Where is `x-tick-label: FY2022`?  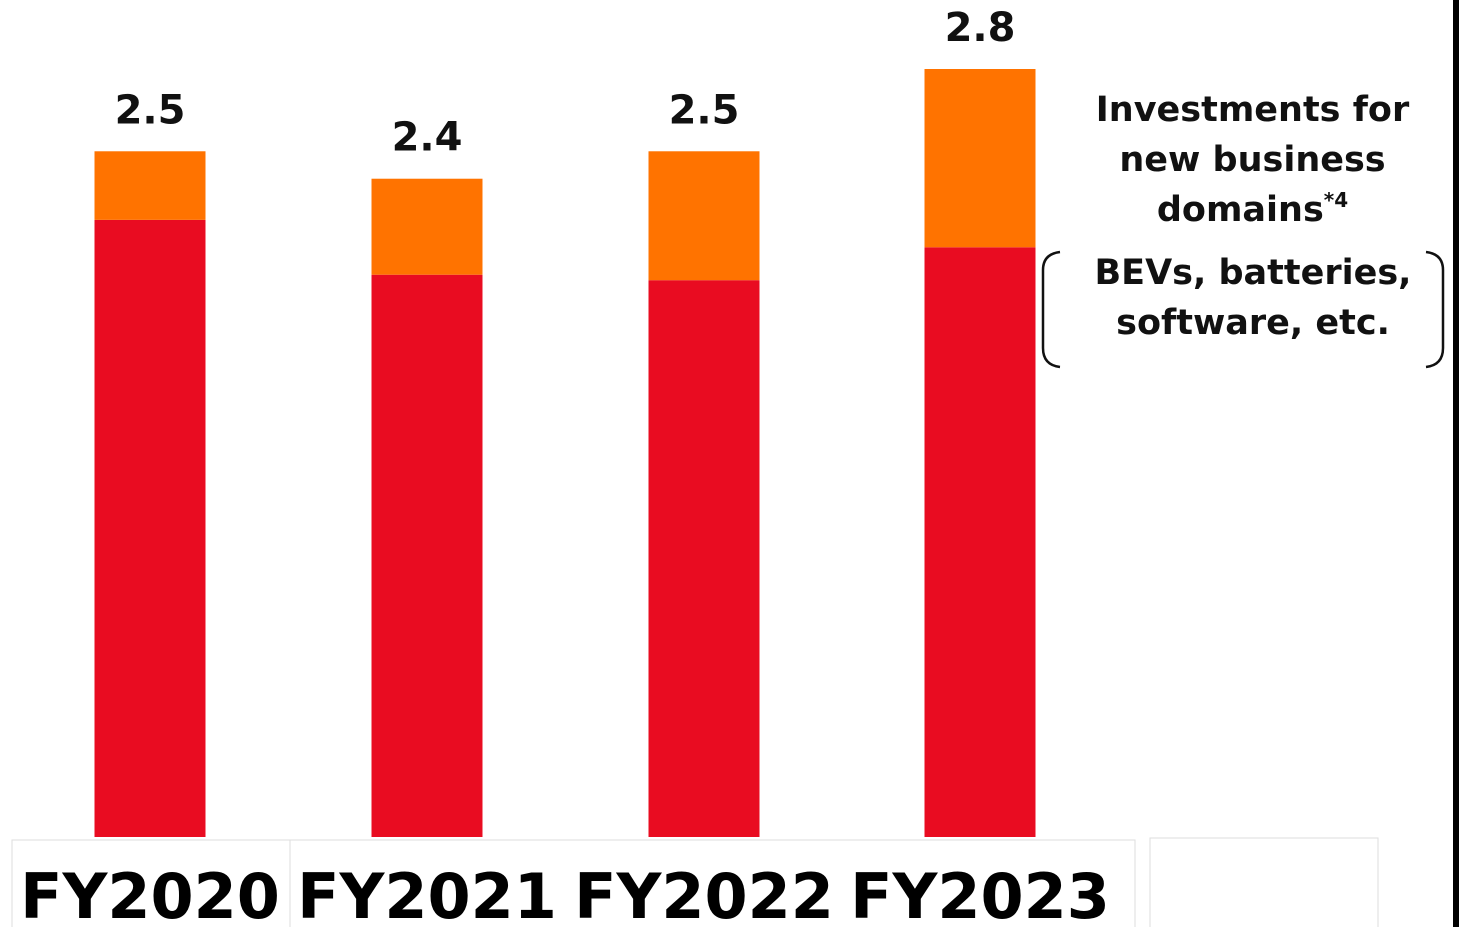
x-tick-label: FY2022 is located at coordinates (704, 893).